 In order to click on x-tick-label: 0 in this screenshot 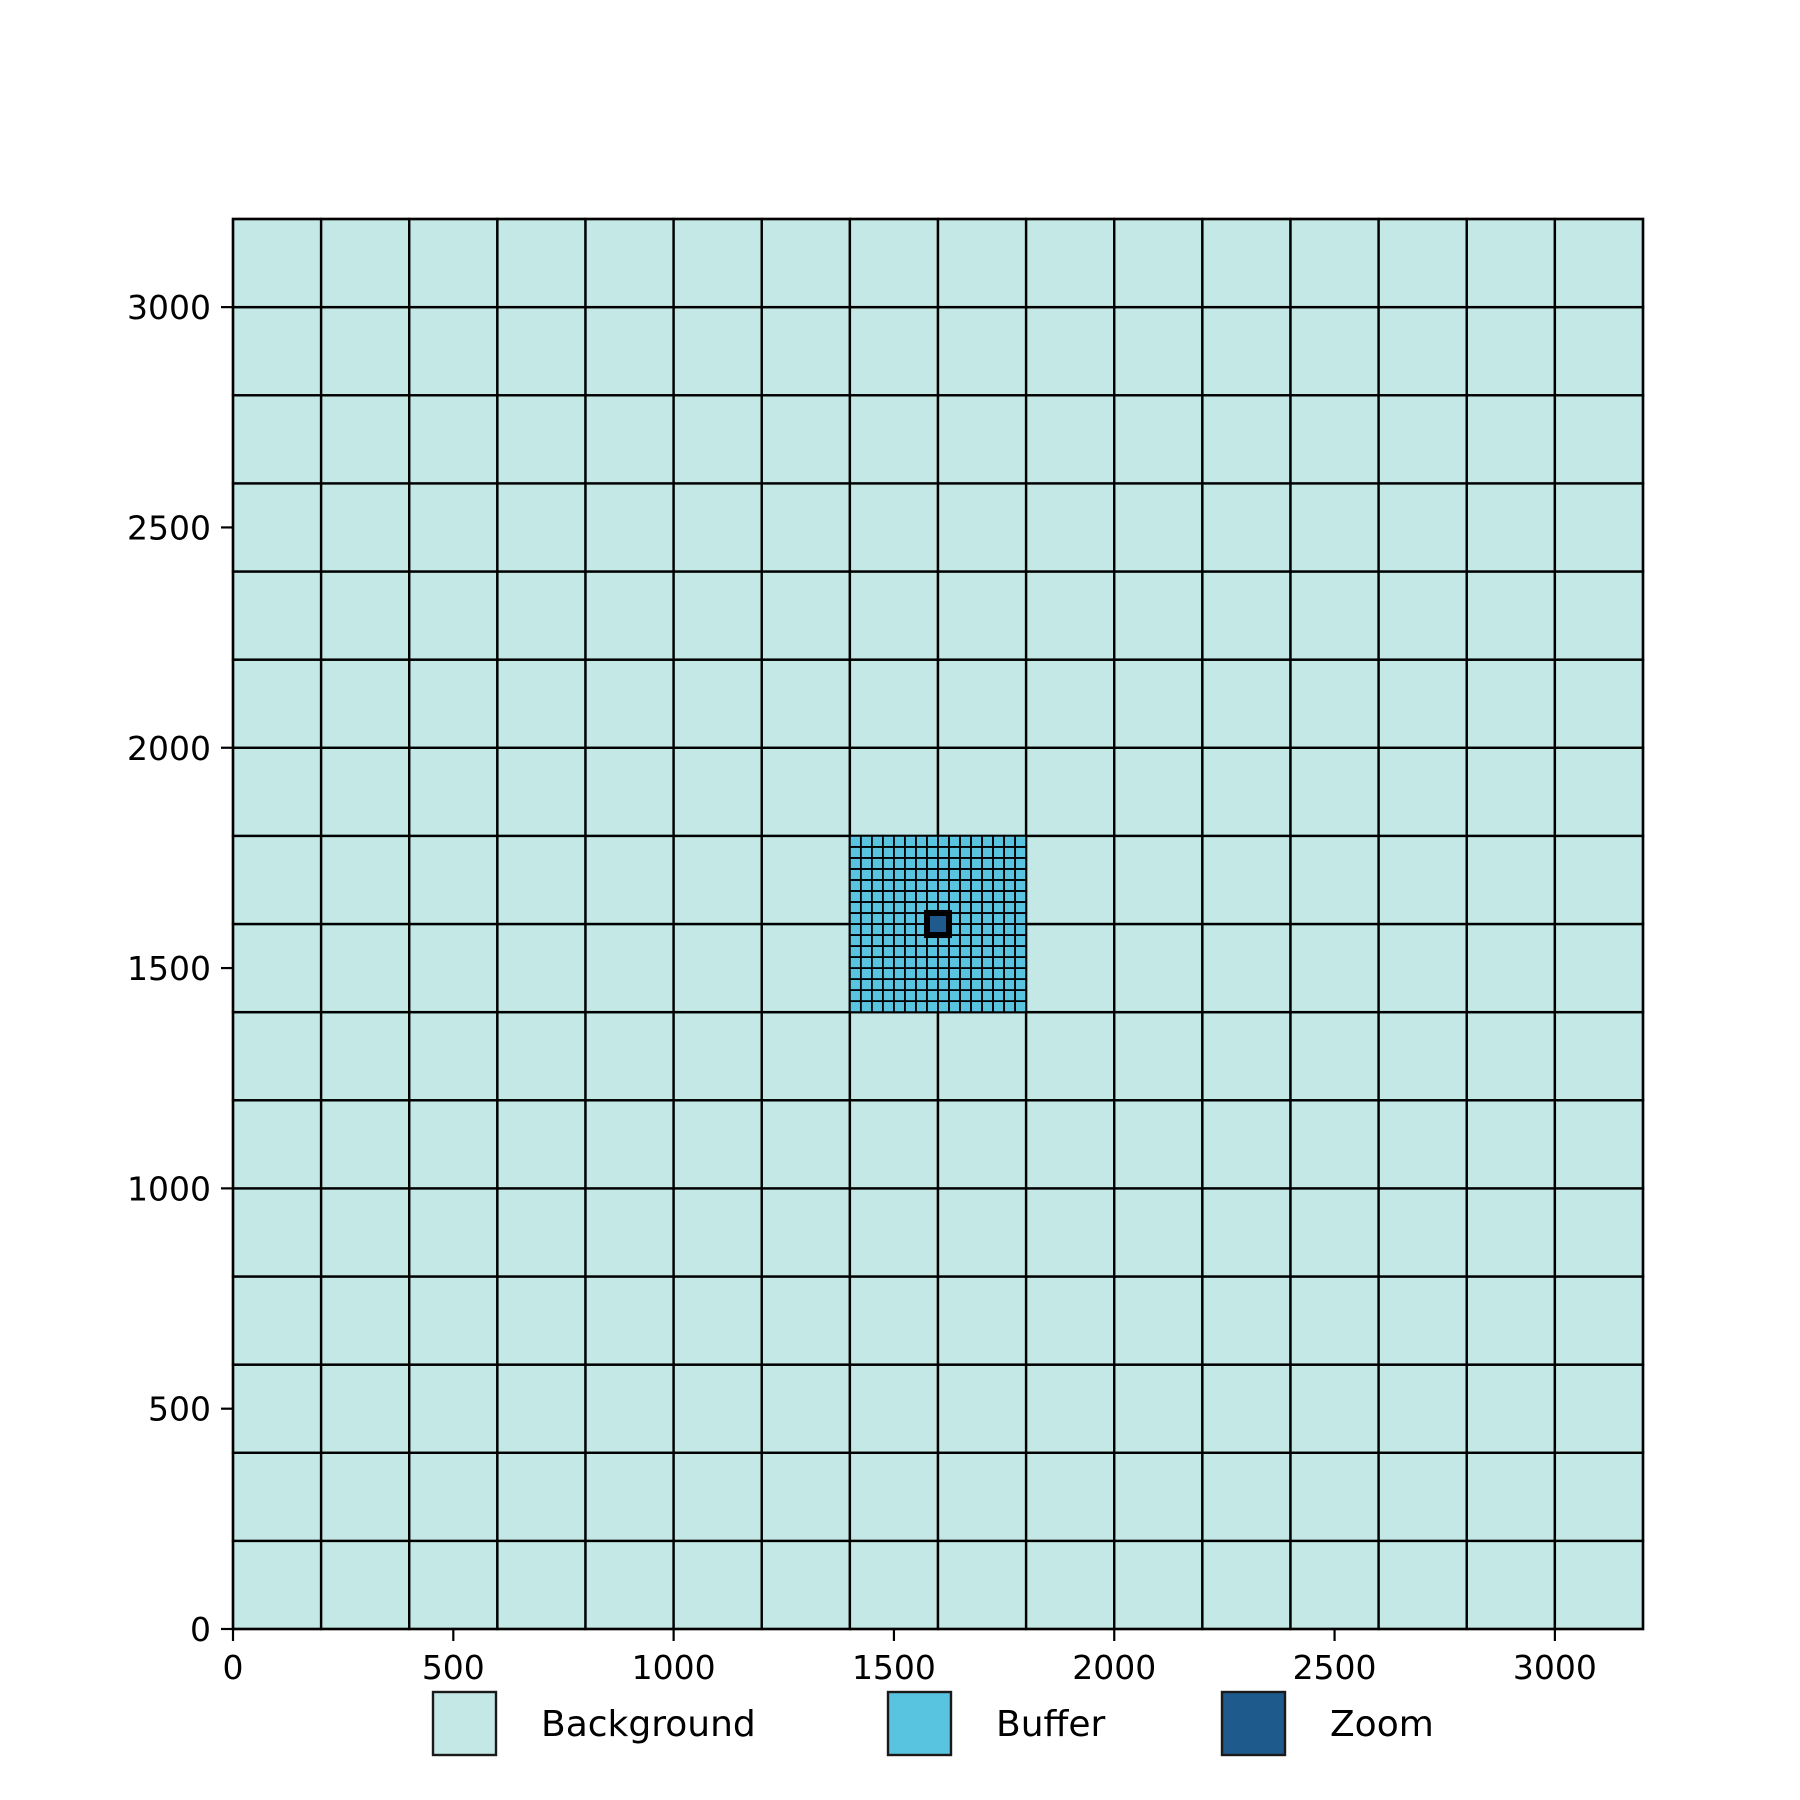, I will do `click(233, 1667)`.